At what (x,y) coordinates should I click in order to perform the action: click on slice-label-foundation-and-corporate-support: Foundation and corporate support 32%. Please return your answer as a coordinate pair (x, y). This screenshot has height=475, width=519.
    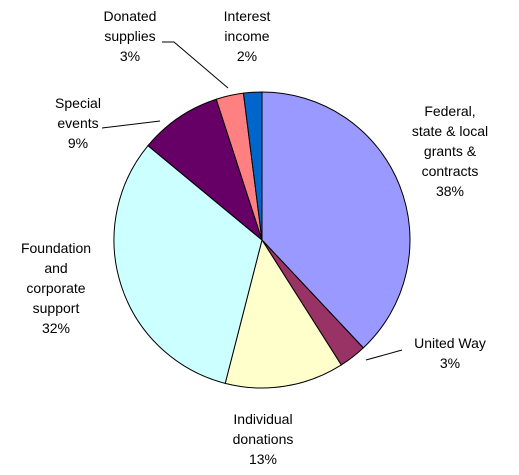
    Looking at the image, I should click on (56, 288).